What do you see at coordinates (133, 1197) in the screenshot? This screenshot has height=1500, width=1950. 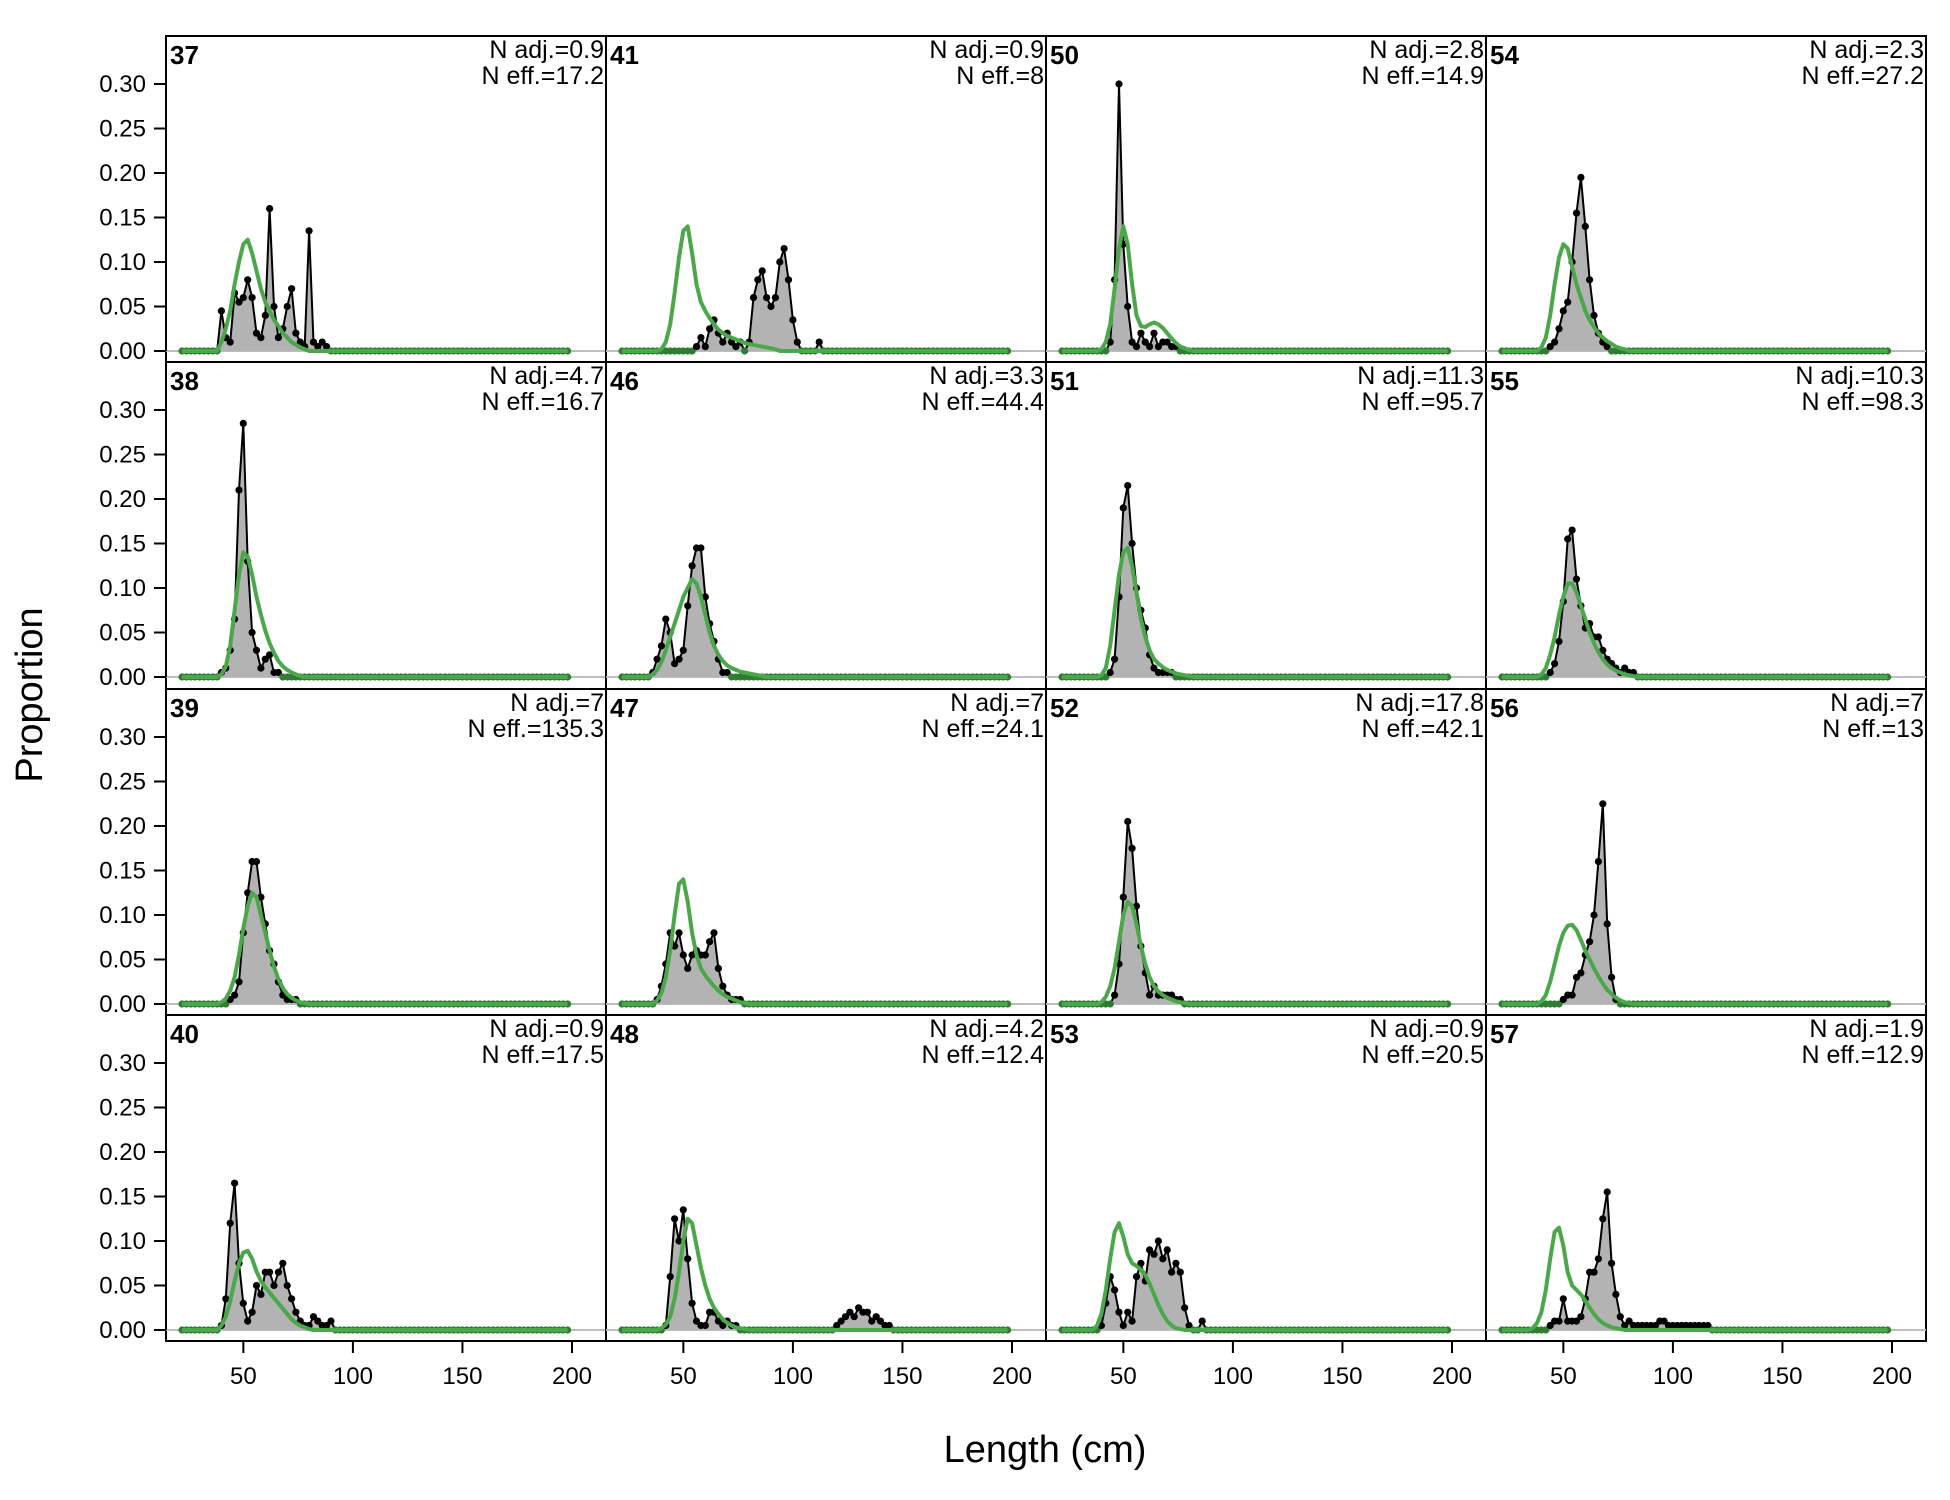 I see `y-axis-row-4: 0.00 0.05 0.10 0.15 0.20 0.25 0.30` at bounding box center [133, 1197].